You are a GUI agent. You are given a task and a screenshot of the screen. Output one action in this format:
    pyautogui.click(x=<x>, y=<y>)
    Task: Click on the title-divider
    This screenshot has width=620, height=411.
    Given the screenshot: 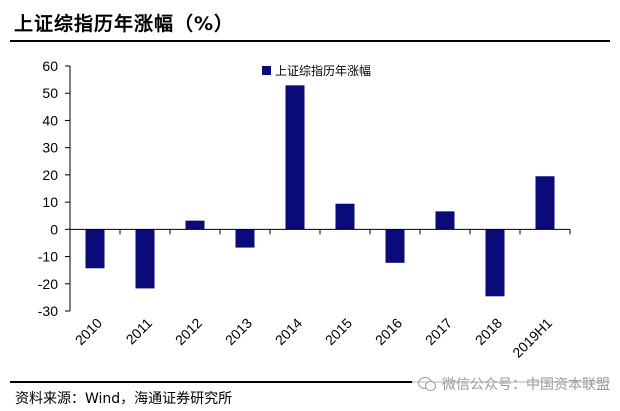 What is the action you would take?
    pyautogui.click(x=310, y=41)
    